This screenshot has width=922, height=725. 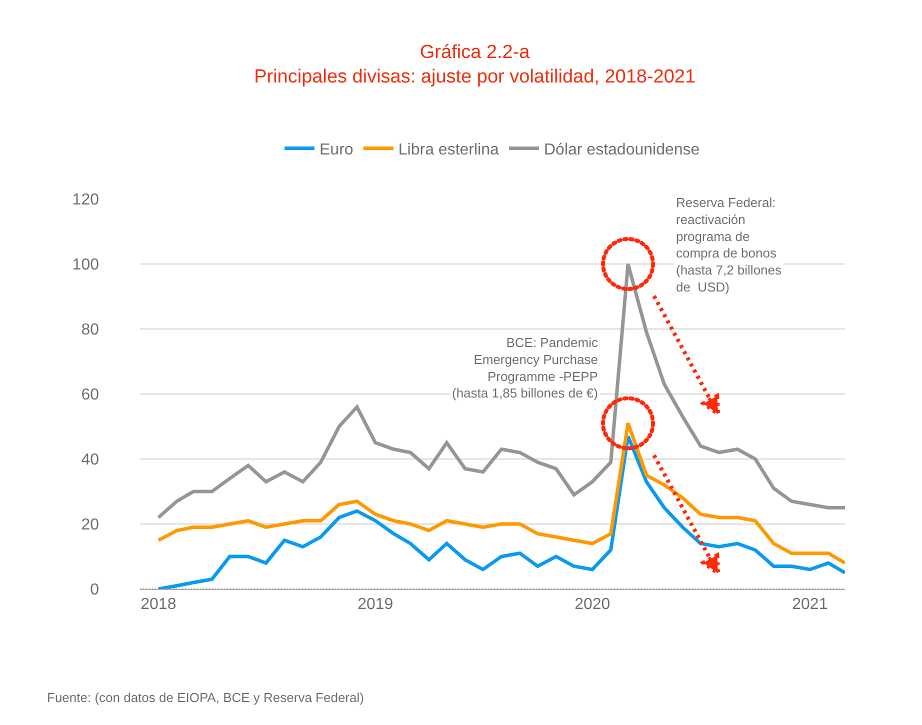 What do you see at coordinates (500, 493) in the screenshot?
I see `line-series` at bounding box center [500, 493].